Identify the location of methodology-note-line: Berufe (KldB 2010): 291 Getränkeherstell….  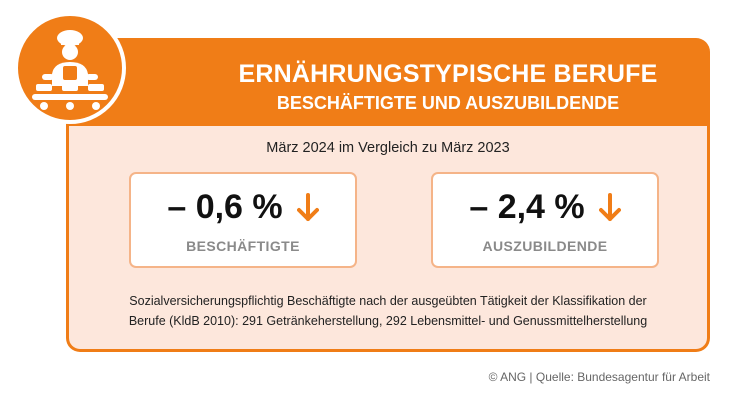
(388, 321).